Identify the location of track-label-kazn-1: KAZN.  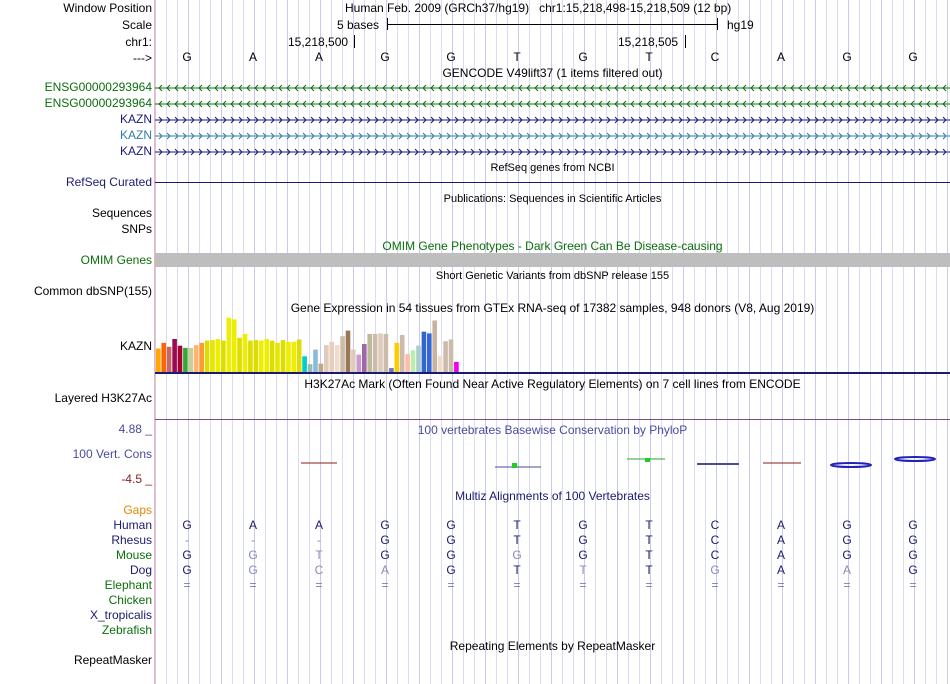
(135, 119).